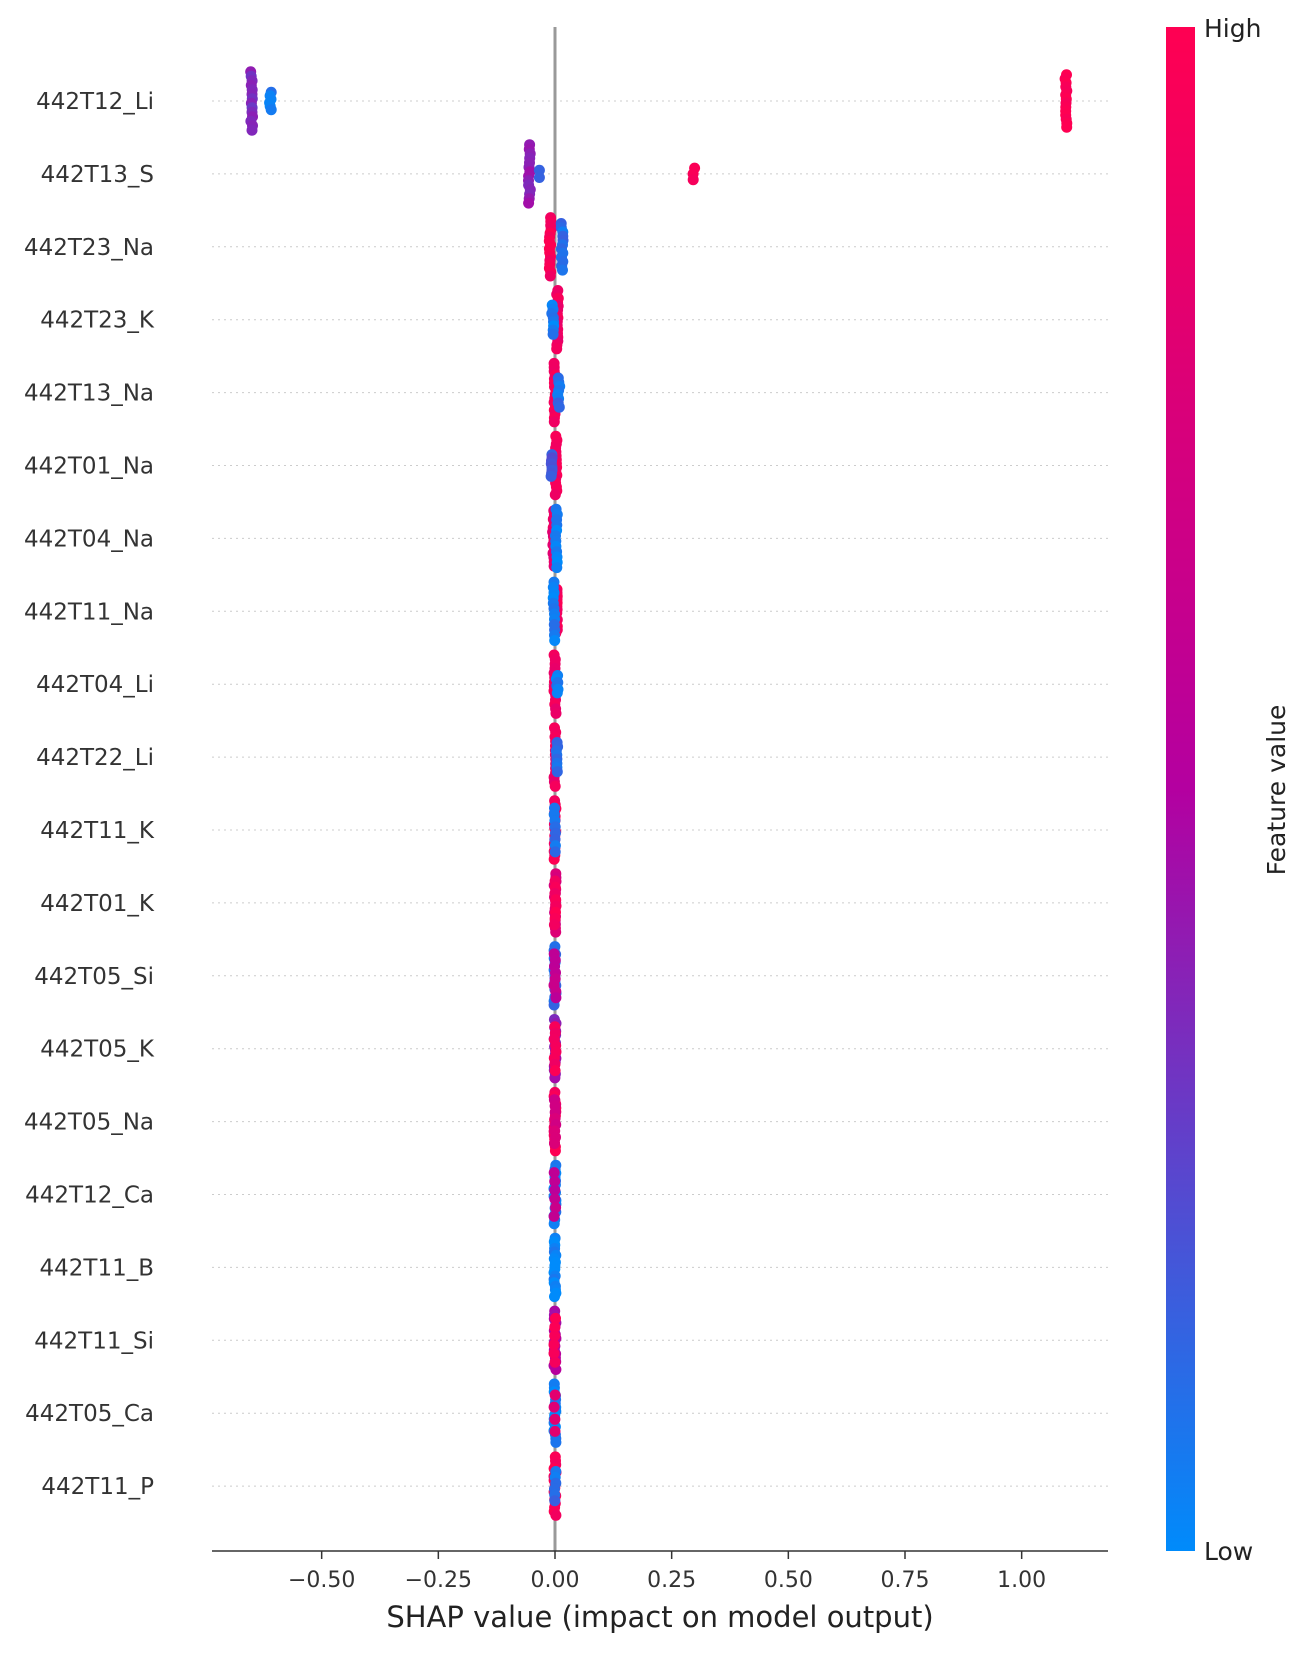 This screenshot has width=1311, height=1653. I want to click on feature-label: 442T11_Si, so click(94, 1341).